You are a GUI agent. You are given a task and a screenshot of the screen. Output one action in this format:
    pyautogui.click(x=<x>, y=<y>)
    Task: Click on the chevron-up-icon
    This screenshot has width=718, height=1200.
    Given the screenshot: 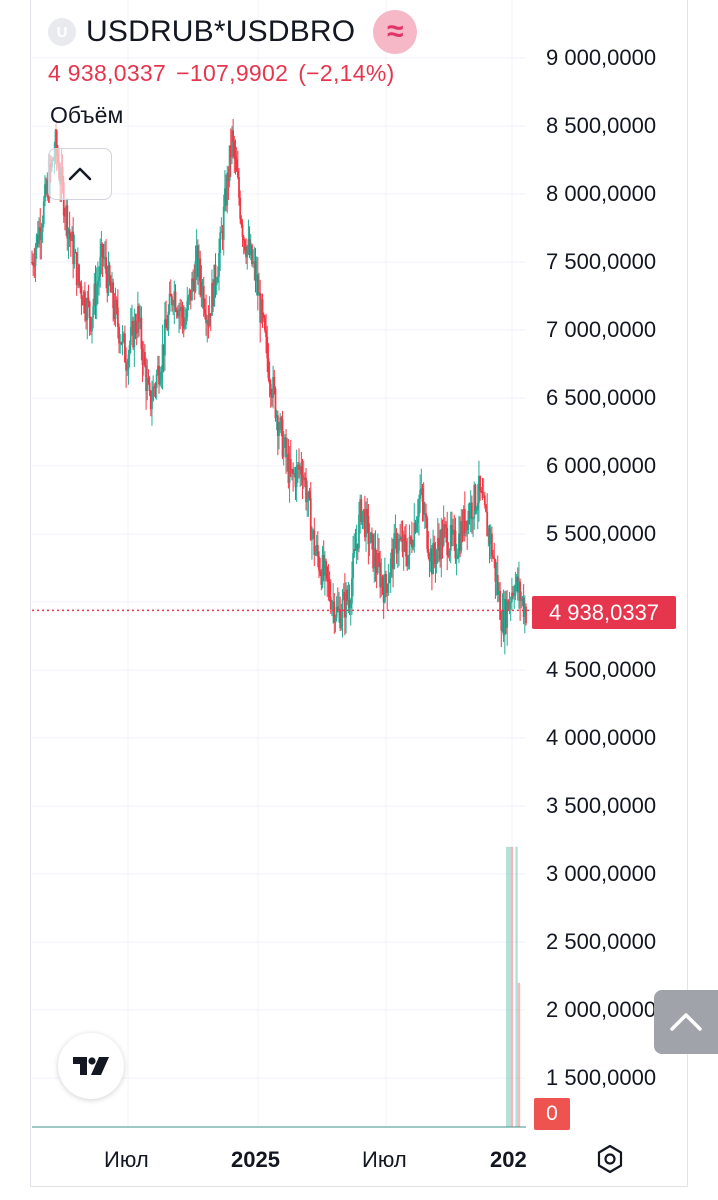 What is the action you would take?
    pyautogui.click(x=686, y=1022)
    